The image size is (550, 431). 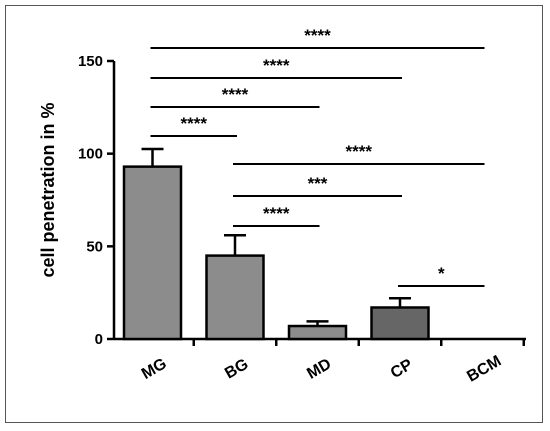 I want to click on y-axis-label: cell penetration in %, so click(x=48, y=189).